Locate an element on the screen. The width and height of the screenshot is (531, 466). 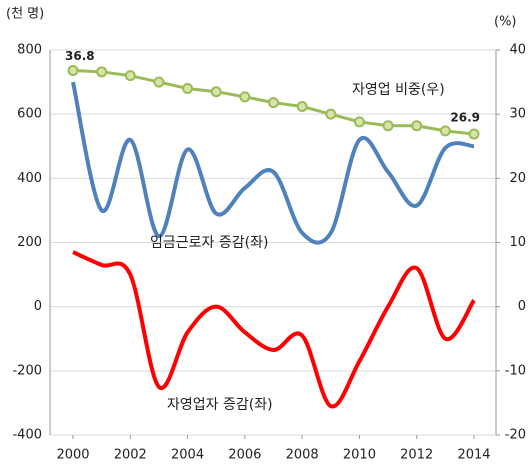
data-label: 26.9 is located at coordinates (465, 118).